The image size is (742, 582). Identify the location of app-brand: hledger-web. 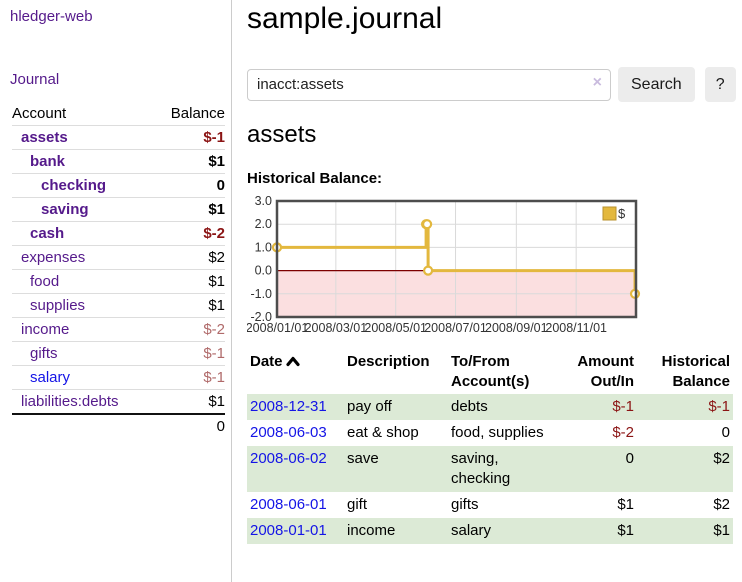
(115, 16).